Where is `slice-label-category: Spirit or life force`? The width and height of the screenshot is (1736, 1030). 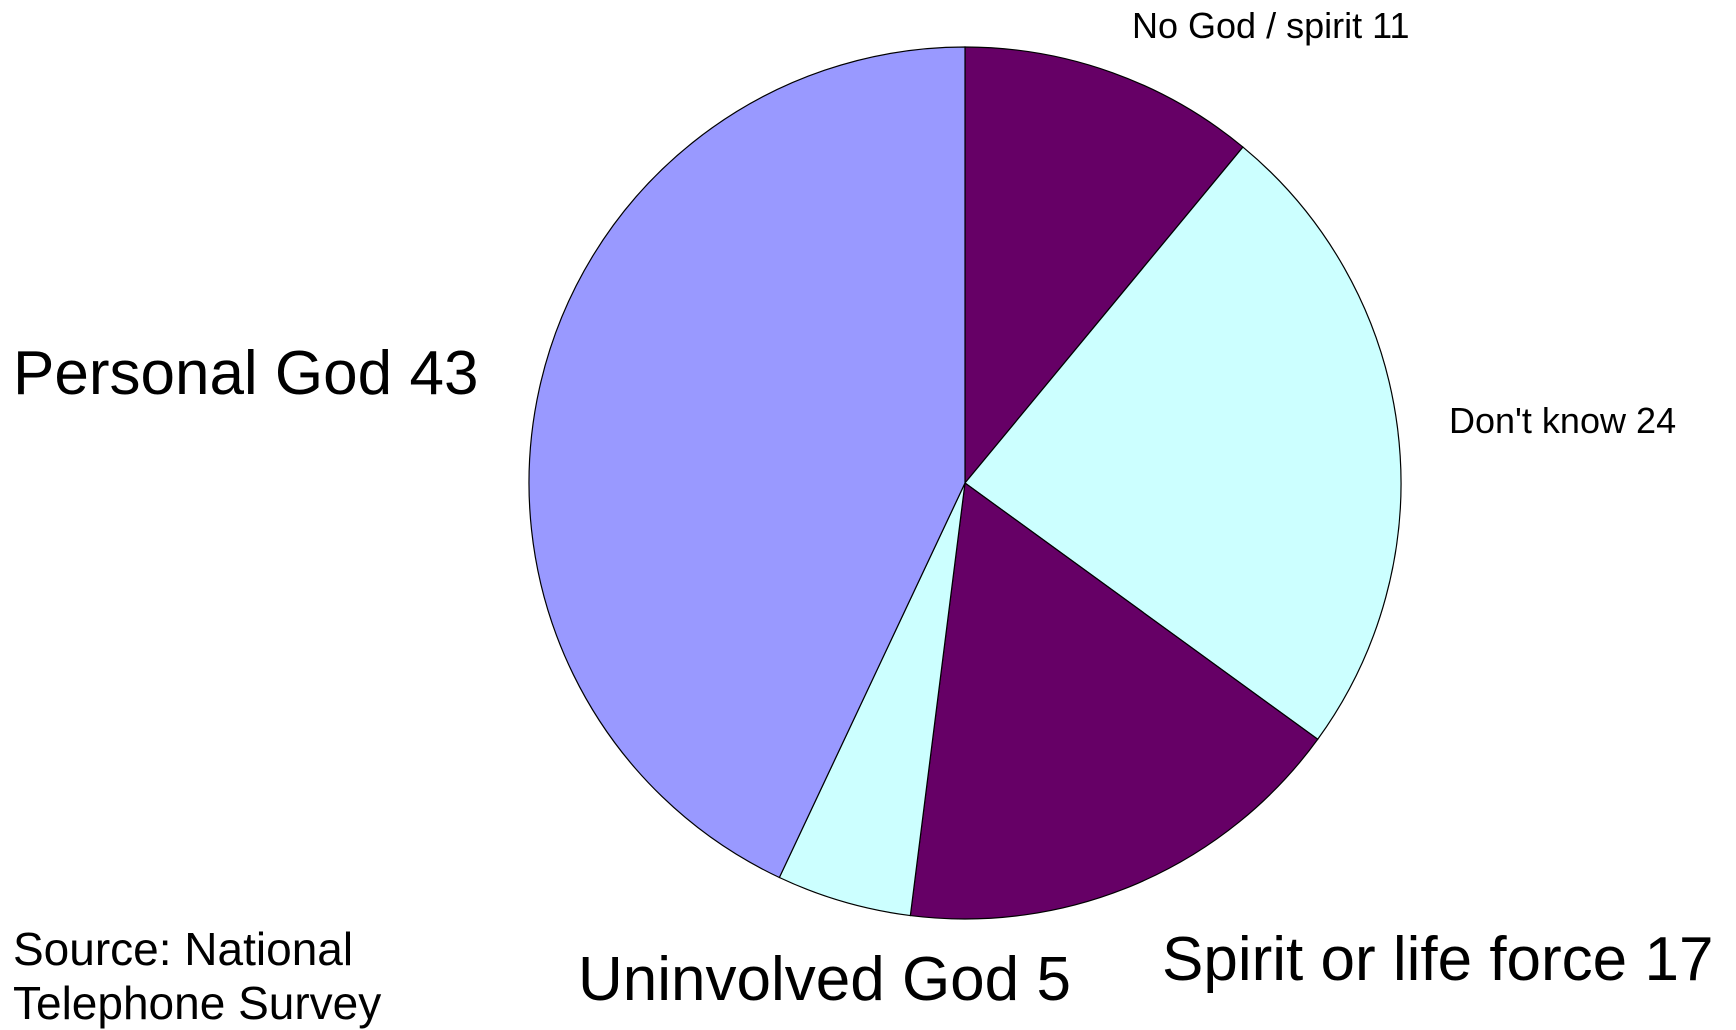 slice-label-category: Spirit or life force is located at coordinates (1394, 959).